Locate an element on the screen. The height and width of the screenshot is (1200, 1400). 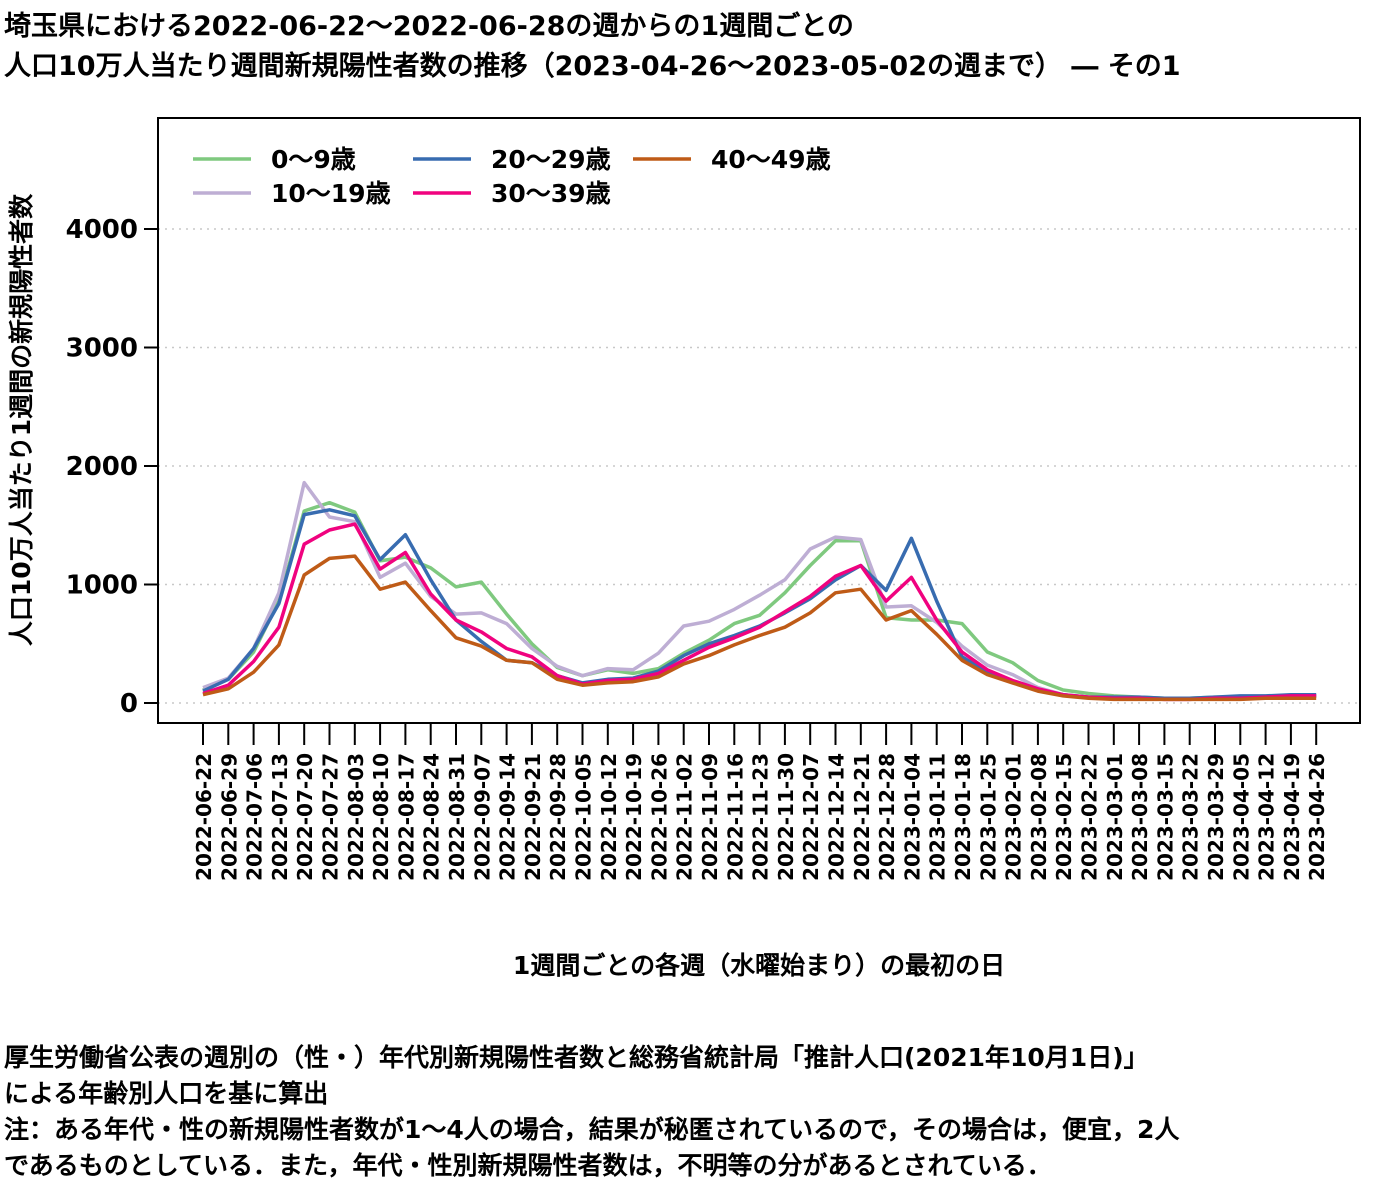
x-tick-label: 2022-11-16 is located at coordinates (735, 817).